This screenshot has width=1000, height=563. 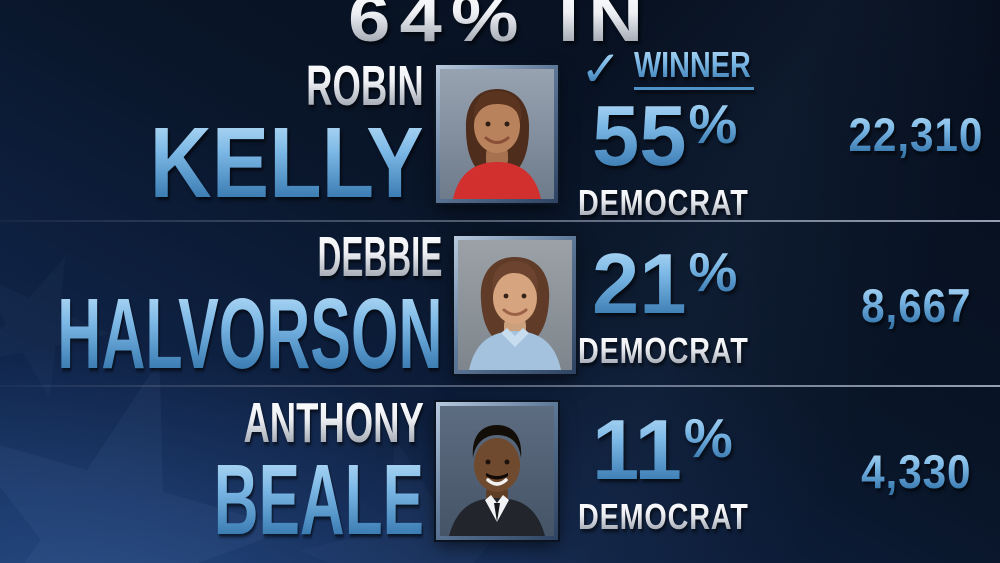 I want to click on vote-percentage: 55%, so click(x=664, y=136).